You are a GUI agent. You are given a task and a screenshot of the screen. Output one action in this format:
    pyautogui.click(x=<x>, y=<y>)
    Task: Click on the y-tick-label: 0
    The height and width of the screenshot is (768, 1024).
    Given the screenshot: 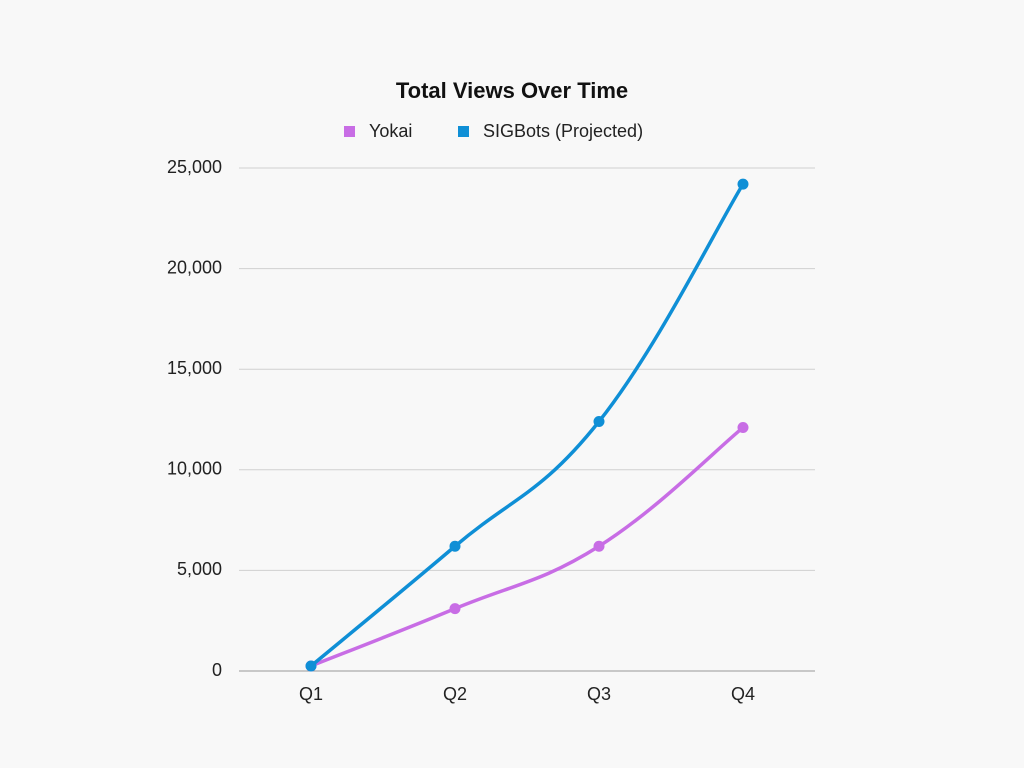 What is the action you would take?
    pyautogui.click(x=217, y=670)
    